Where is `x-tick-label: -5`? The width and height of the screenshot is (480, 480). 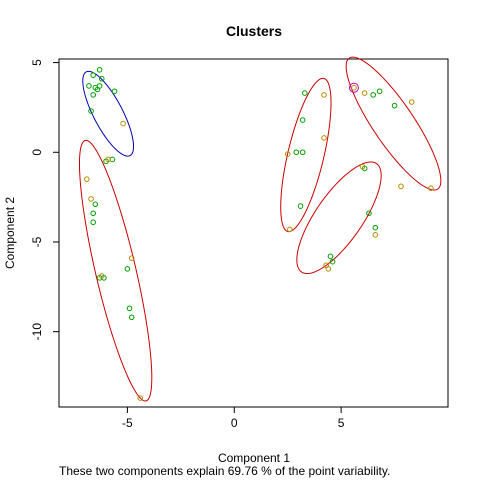
x-tick-label: -5 is located at coordinates (127, 423).